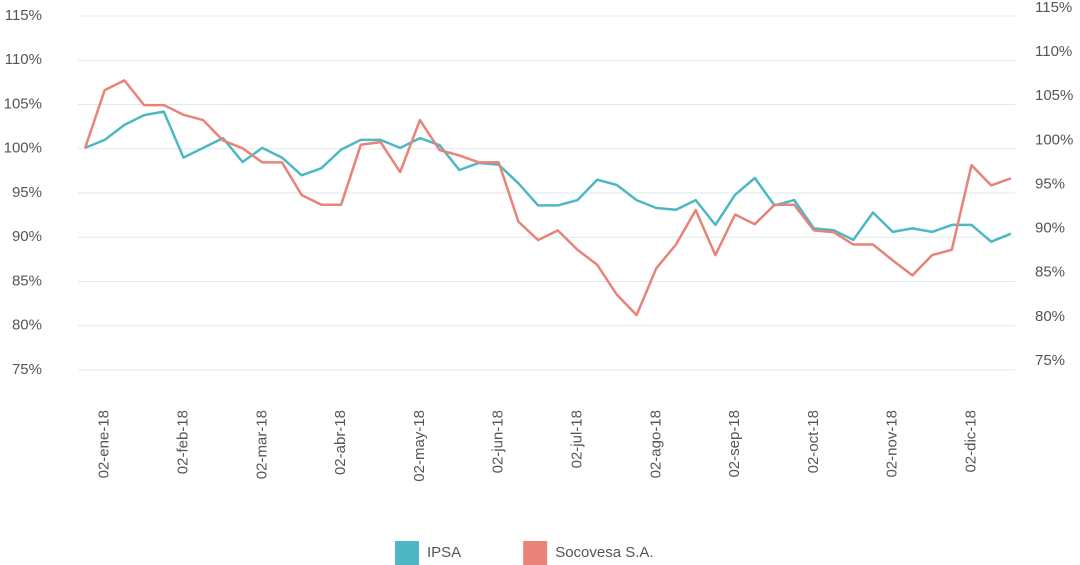 This screenshot has width=1080, height=565. Describe the element at coordinates (23, 148) in the screenshot. I see `y-tick-label: 100%` at that location.